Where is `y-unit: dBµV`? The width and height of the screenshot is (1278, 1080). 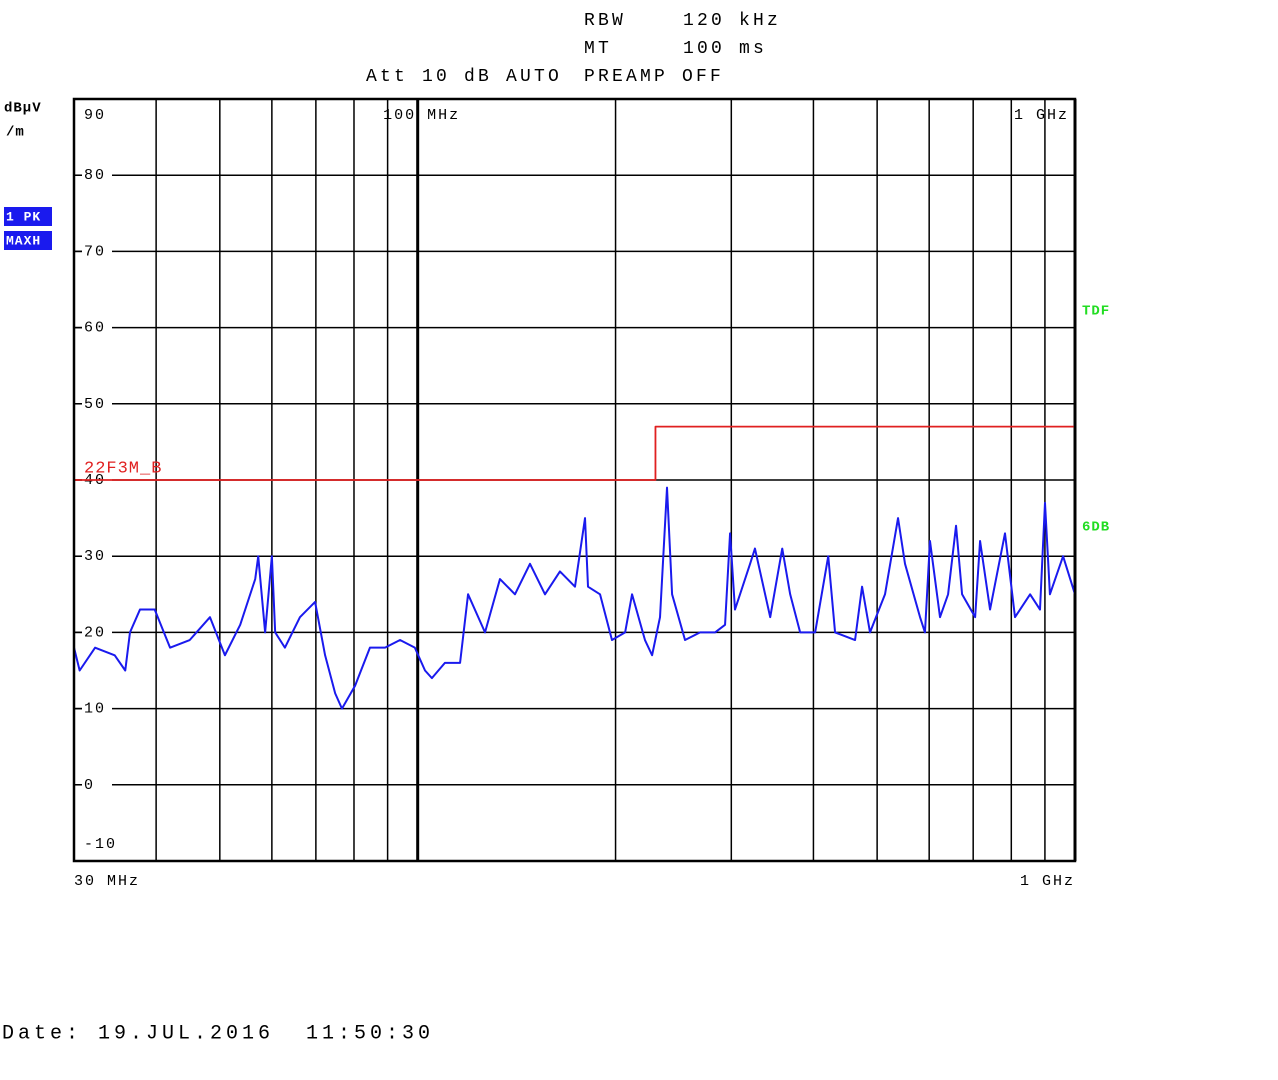
y-unit: dBµV is located at coordinates (23, 109).